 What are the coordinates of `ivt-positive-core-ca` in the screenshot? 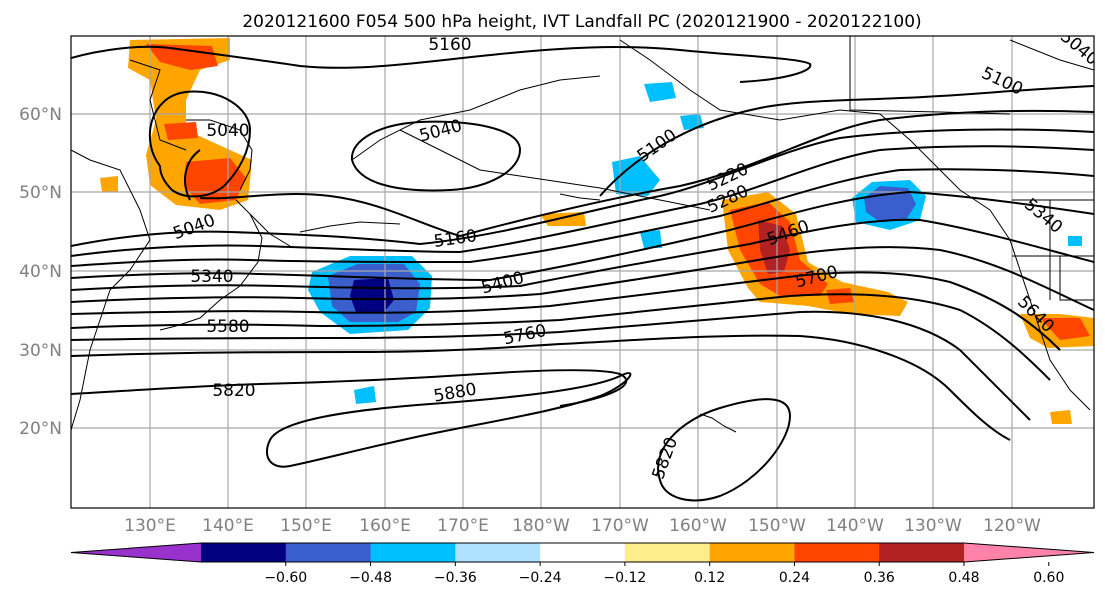 It's located at (1065, 329).